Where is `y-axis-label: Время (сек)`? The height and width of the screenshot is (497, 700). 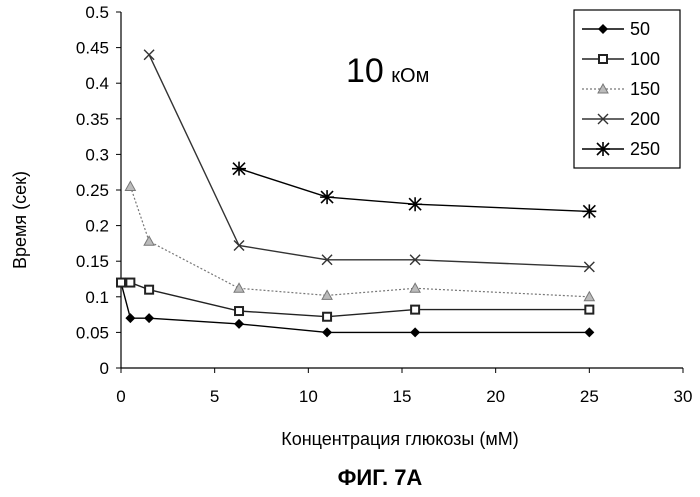 y-axis-label: Время (сек) is located at coordinates (20, 220).